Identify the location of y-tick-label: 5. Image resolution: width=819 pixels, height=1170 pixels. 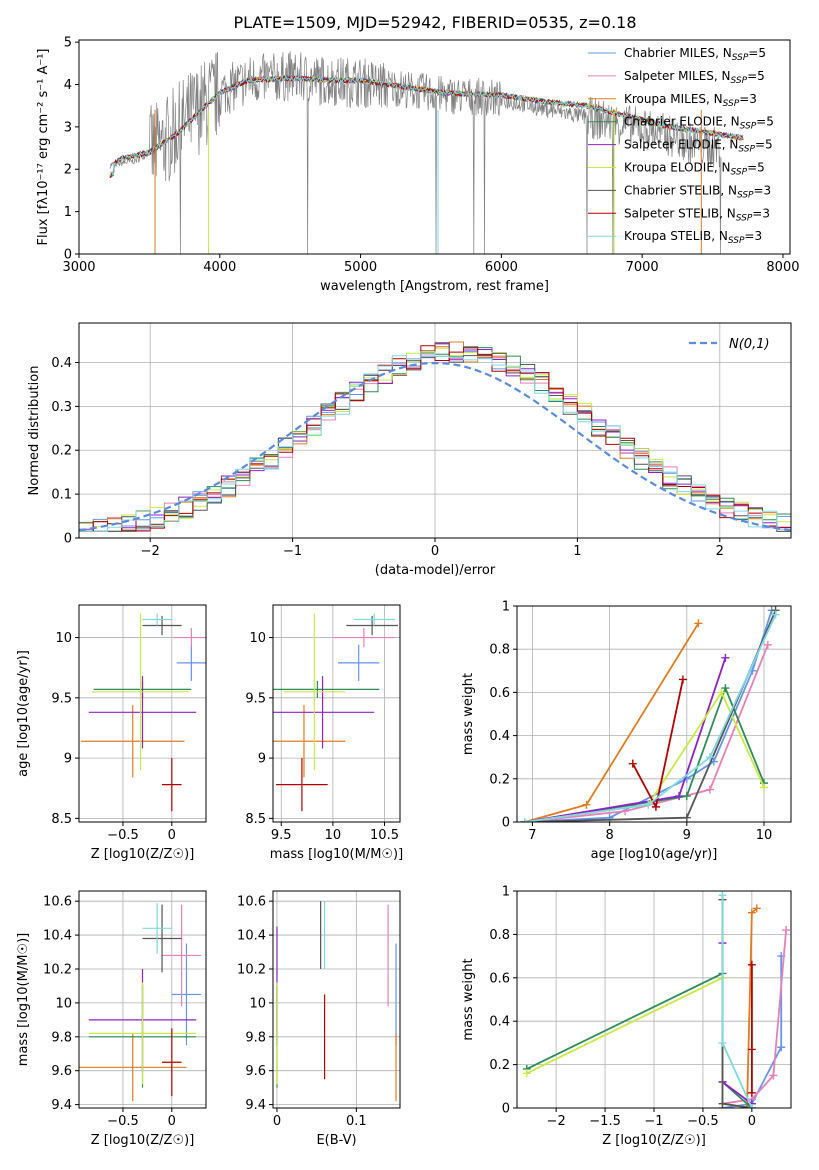
(68, 43).